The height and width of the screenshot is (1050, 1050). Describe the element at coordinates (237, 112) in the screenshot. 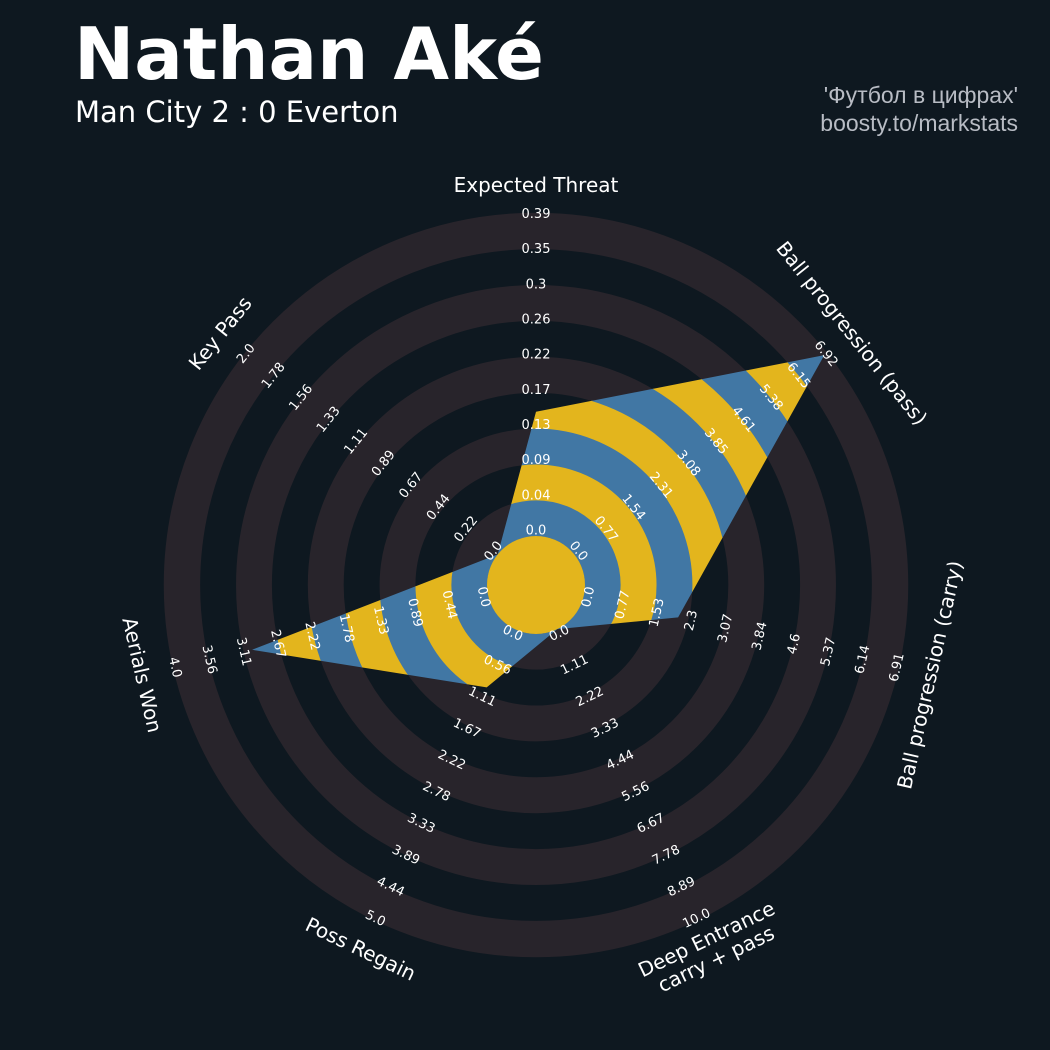

I see `match-subtitle: Man City 2 : 0 Everton` at that location.